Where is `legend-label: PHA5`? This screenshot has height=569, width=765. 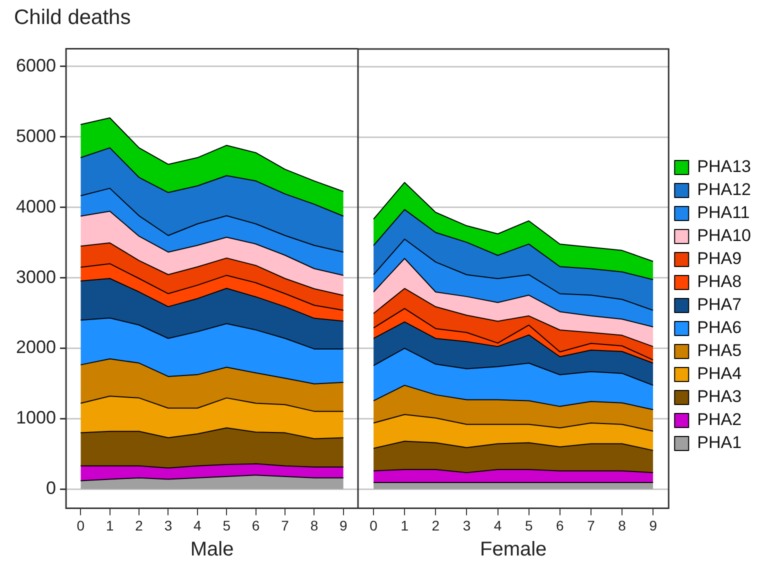
legend-label: PHA5 is located at coordinates (719, 350).